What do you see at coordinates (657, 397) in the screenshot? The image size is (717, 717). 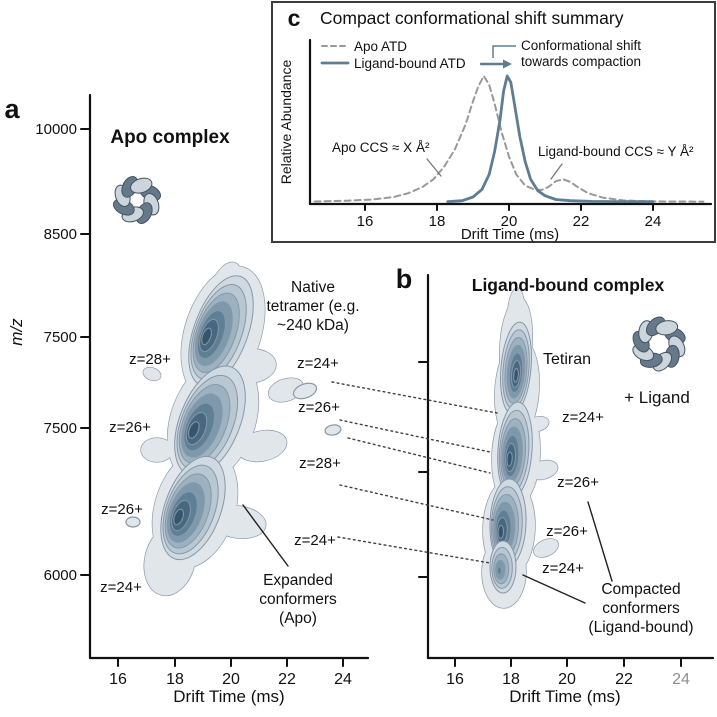 I see `plus-ligand-label: + Ligand` at bounding box center [657, 397].